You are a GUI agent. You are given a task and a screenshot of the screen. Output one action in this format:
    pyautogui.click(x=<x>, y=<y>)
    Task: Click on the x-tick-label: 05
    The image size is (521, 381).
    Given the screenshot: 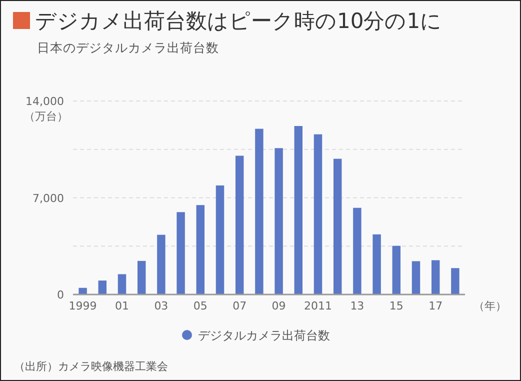 What is the action you would take?
    pyautogui.click(x=200, y=306)
    